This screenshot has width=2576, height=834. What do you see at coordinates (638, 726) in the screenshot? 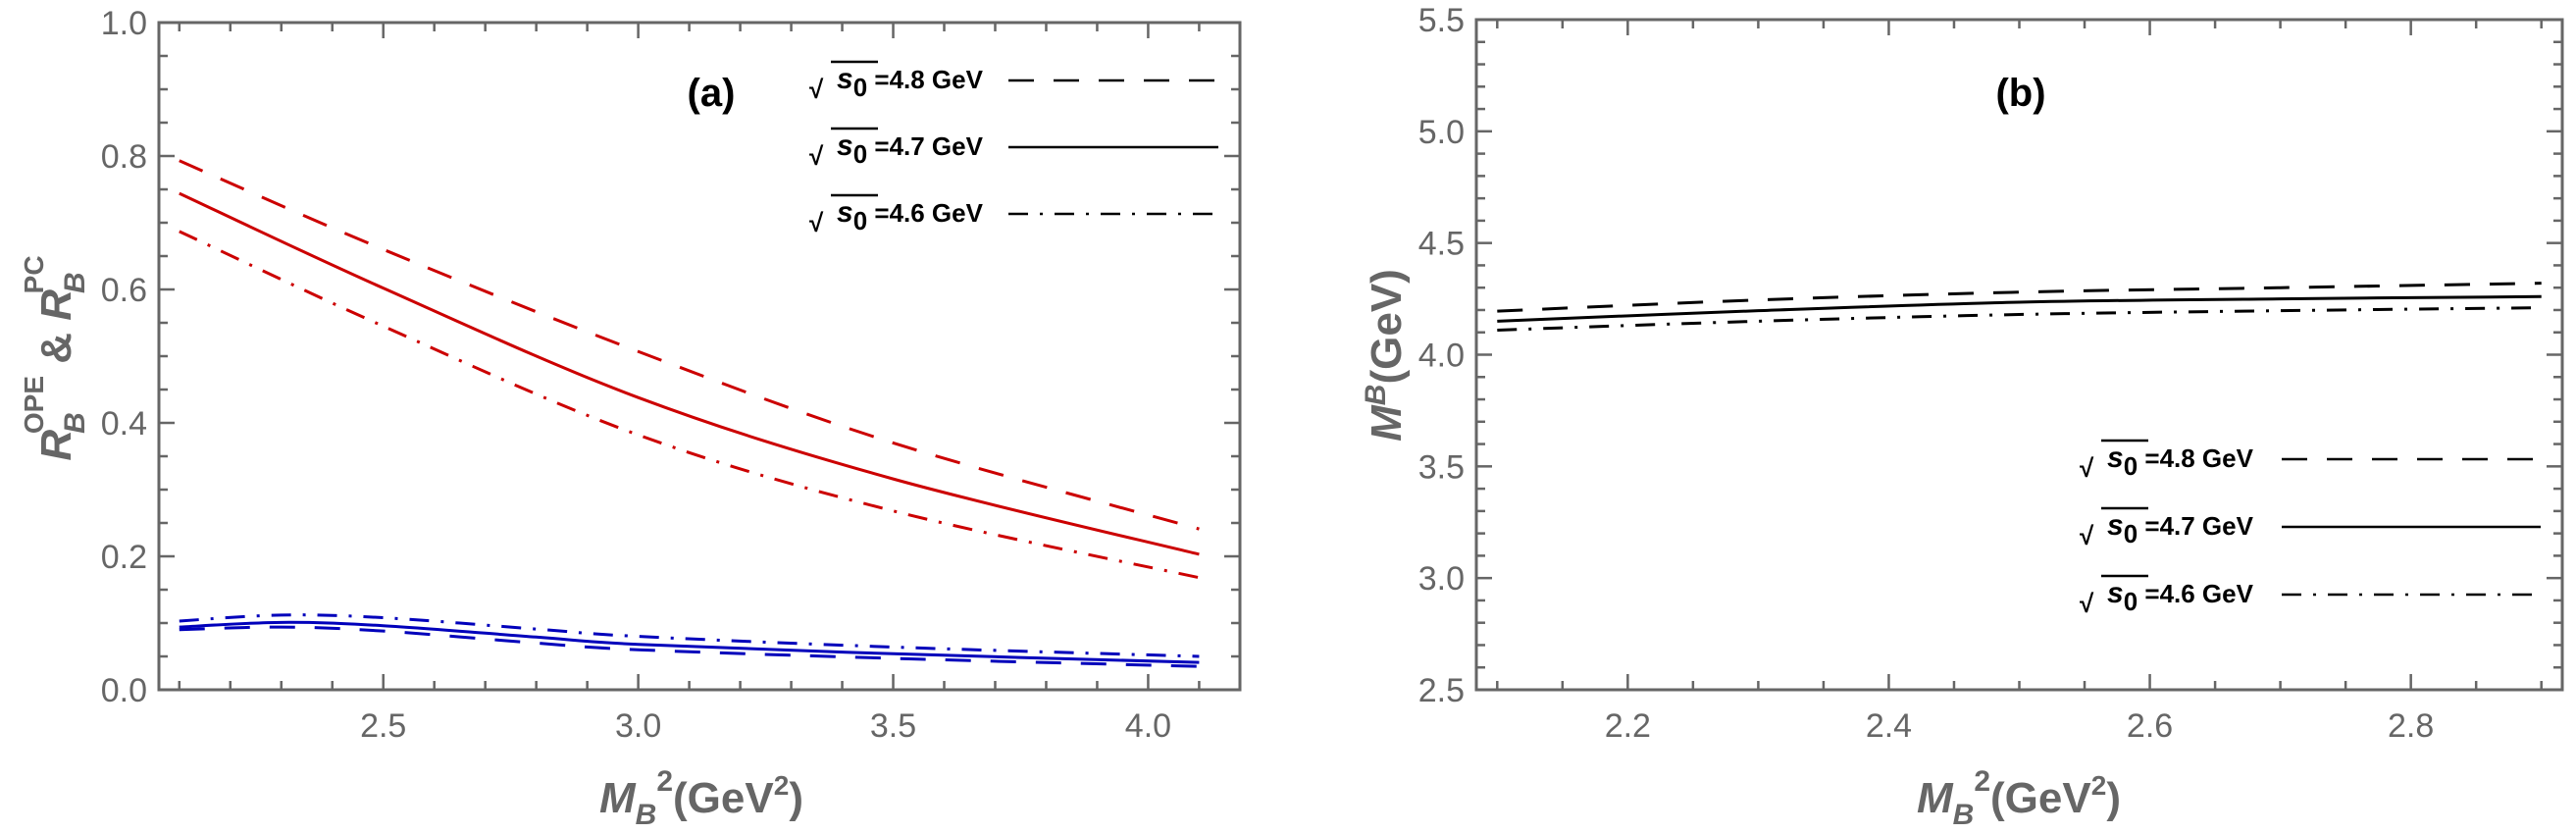
I see `x-tick-label: 3.0` at bounding box center [638, 726].